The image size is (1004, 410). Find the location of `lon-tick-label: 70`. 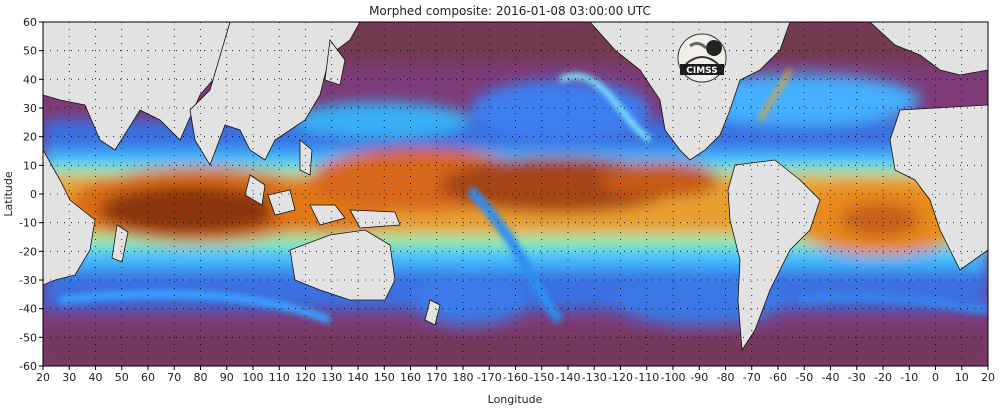

lon-tick-label: 70 is located at coordinates (174, 377).